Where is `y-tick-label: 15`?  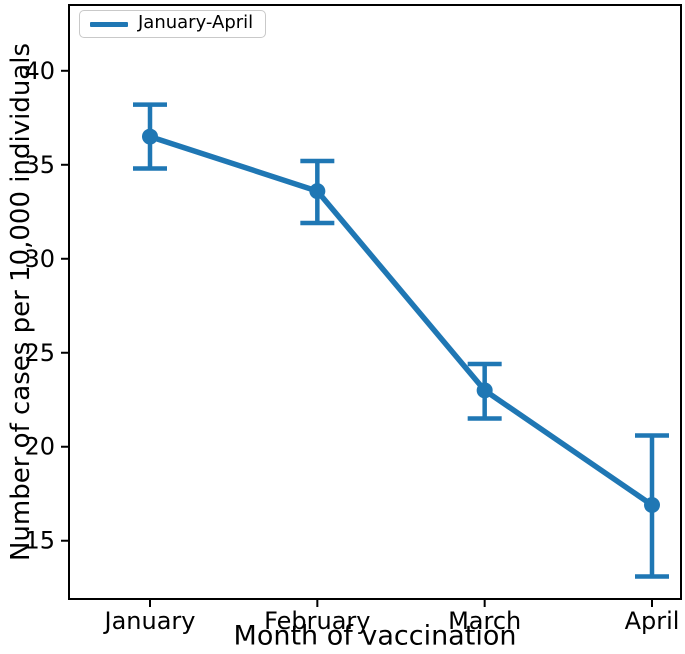 y-tick-label: 15 is located at coordinates (39, 541).